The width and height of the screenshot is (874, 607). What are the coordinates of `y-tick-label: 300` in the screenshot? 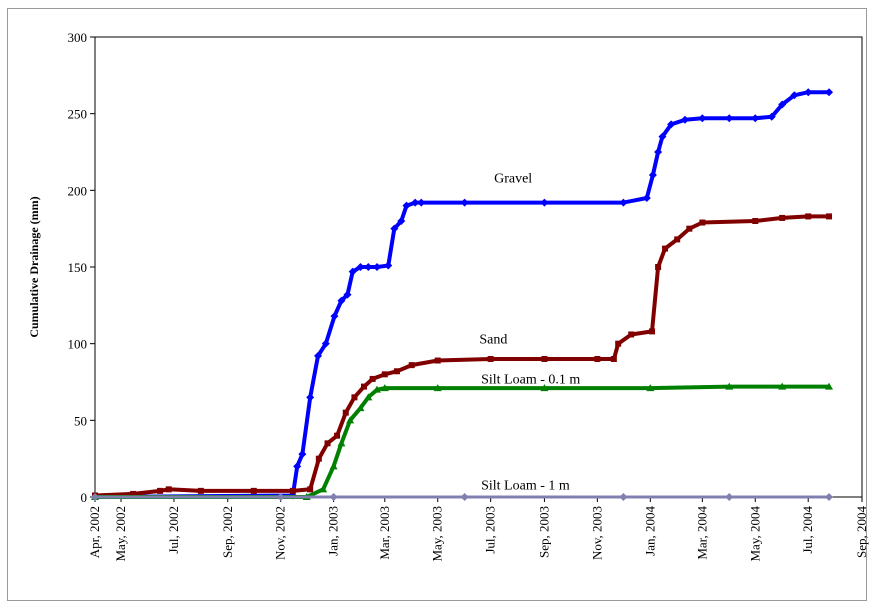 It's located at (78, 37).